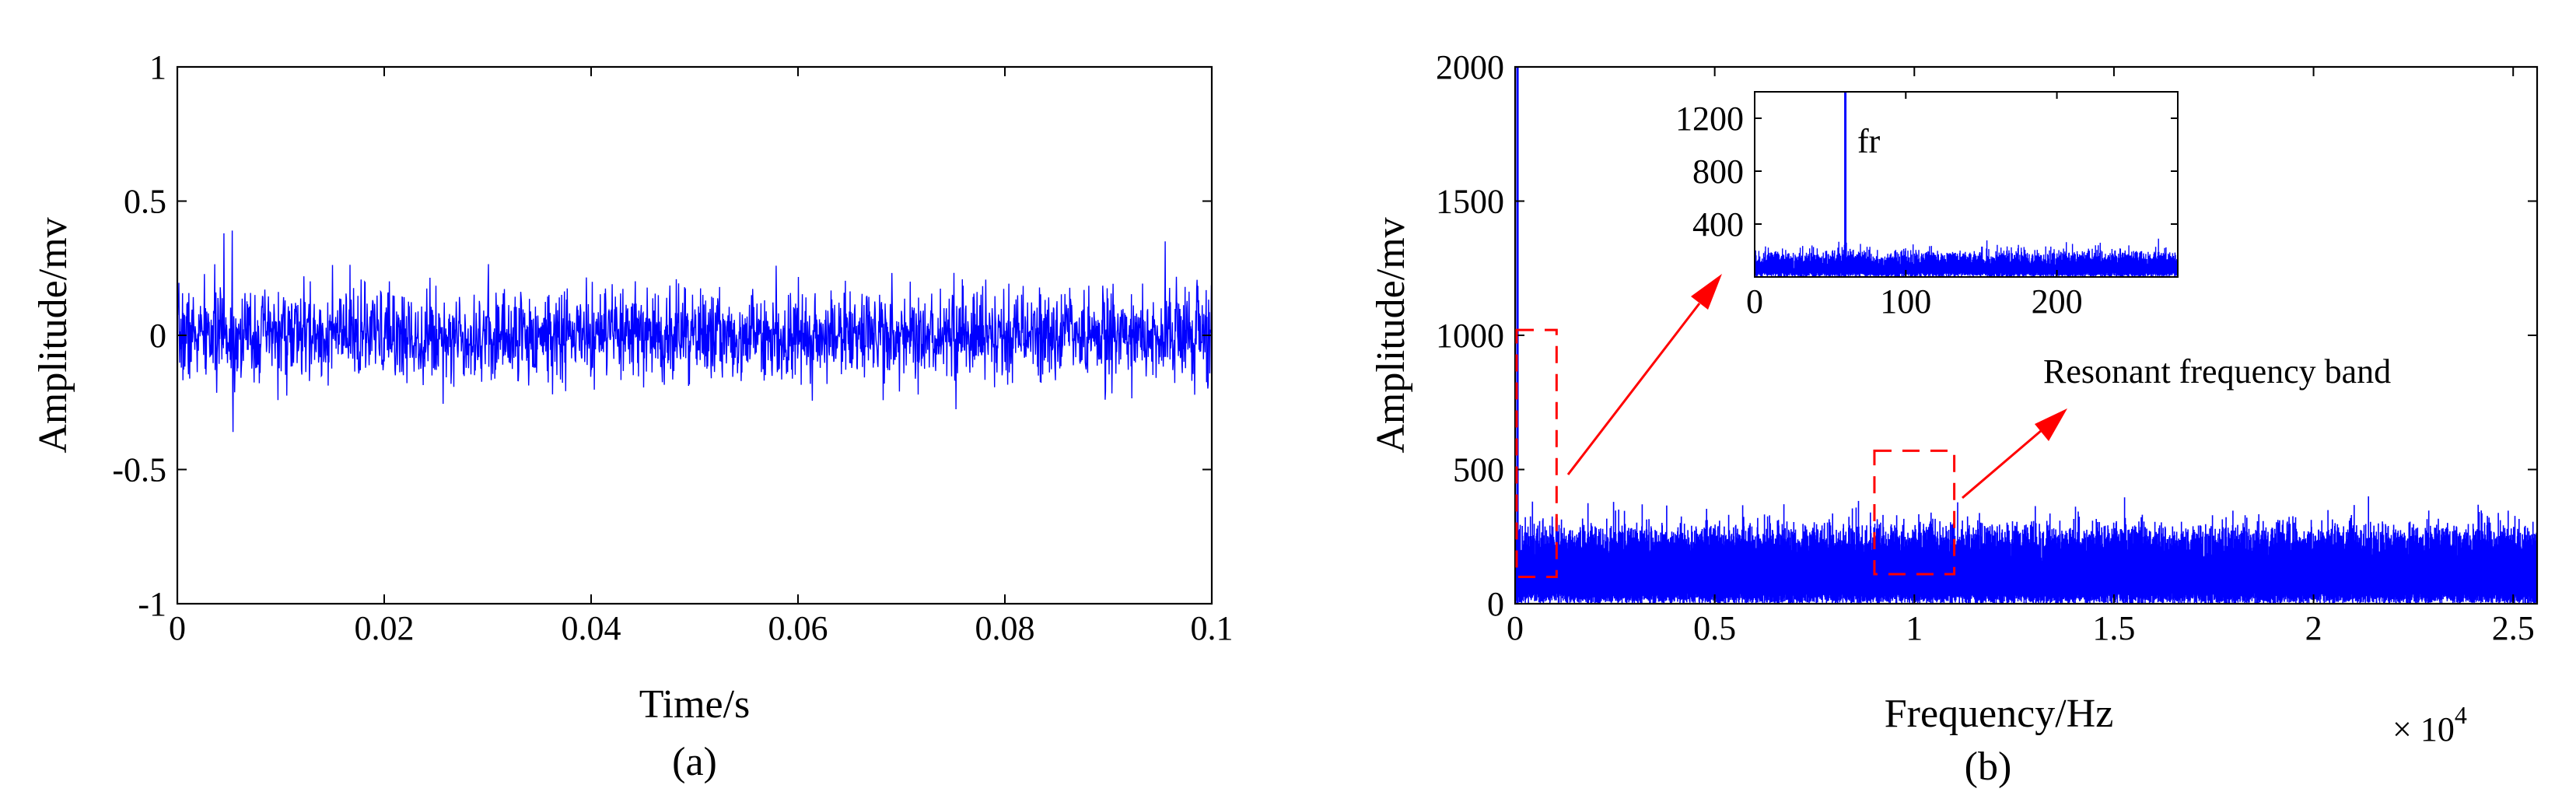  Describe the element at coordinates (2026, 550) in the screenshot. I see `spectrum-trace` at that location.